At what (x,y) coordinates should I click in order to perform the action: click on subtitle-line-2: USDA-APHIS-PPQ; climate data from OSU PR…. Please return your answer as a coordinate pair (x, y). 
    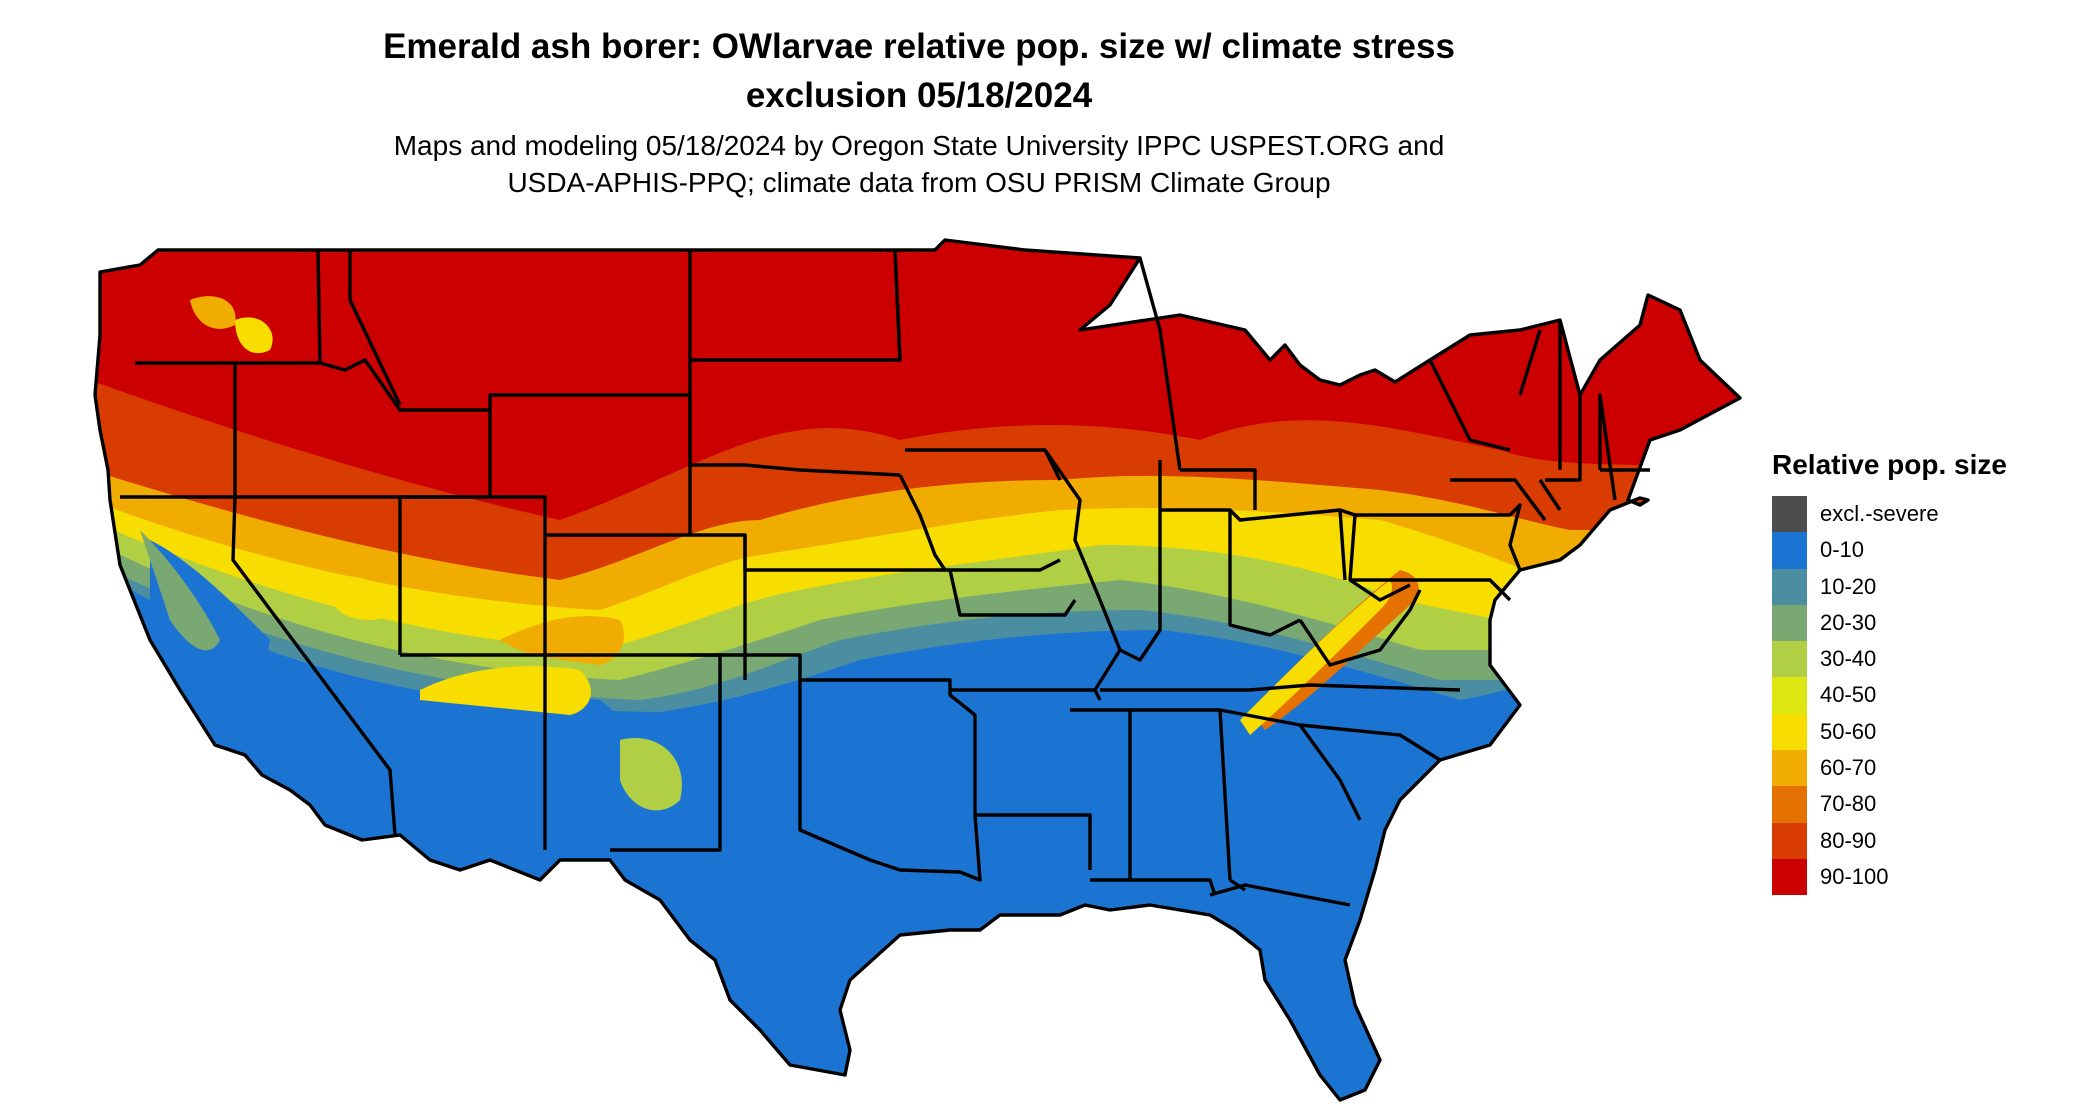
    Looking at the image, I should click on (919, 182).